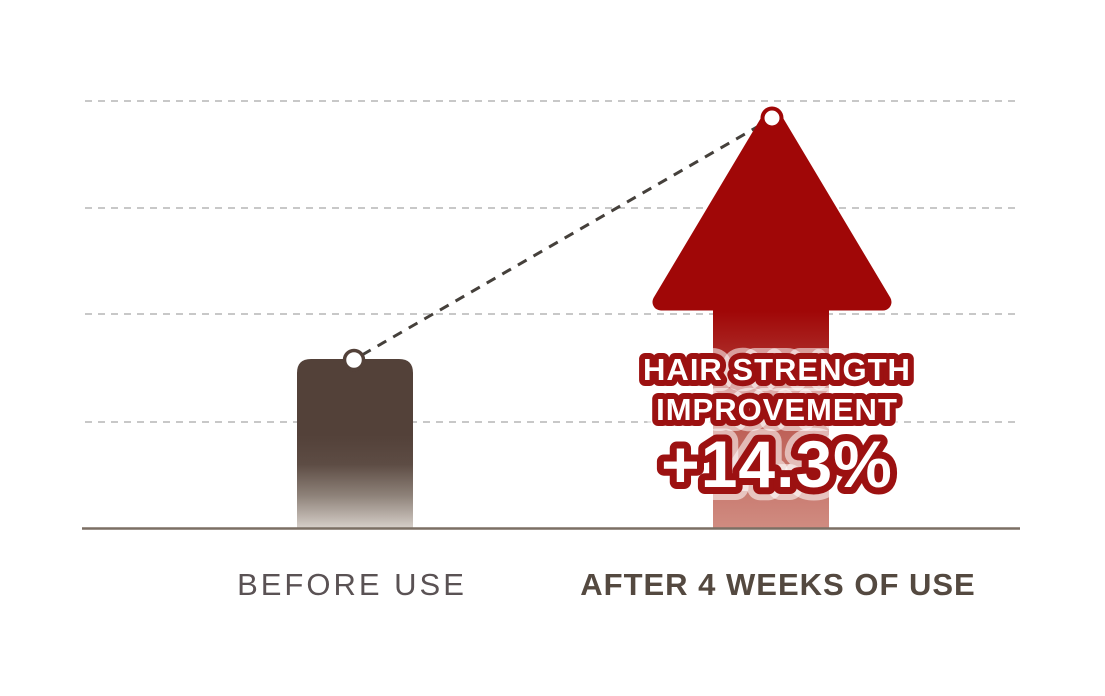 The width and height of the screenshot is (1105, 696). Describe the element at coordinates (777, 369) in the screenshot. I see `annotation-line1: HAIR STRENGTH` at that location.